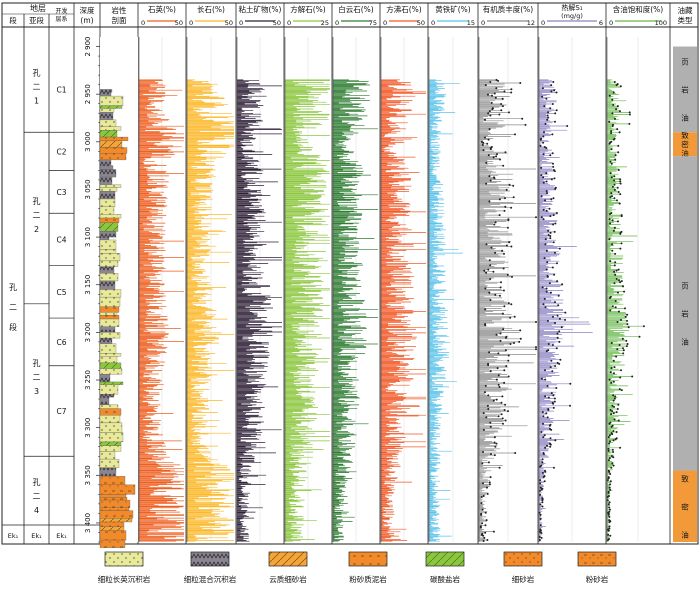 Image resolution: width=700 pixels, height=596 pixels. Describe the element at coordinates (13, 327) in the screenshot. I see `member-label: 段` at that location.